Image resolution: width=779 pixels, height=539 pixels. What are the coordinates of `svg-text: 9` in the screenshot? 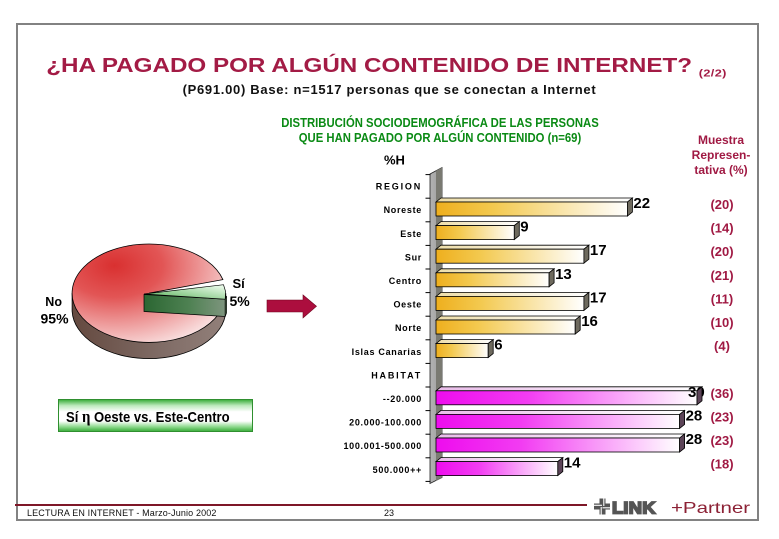 It's located at (524, 227).